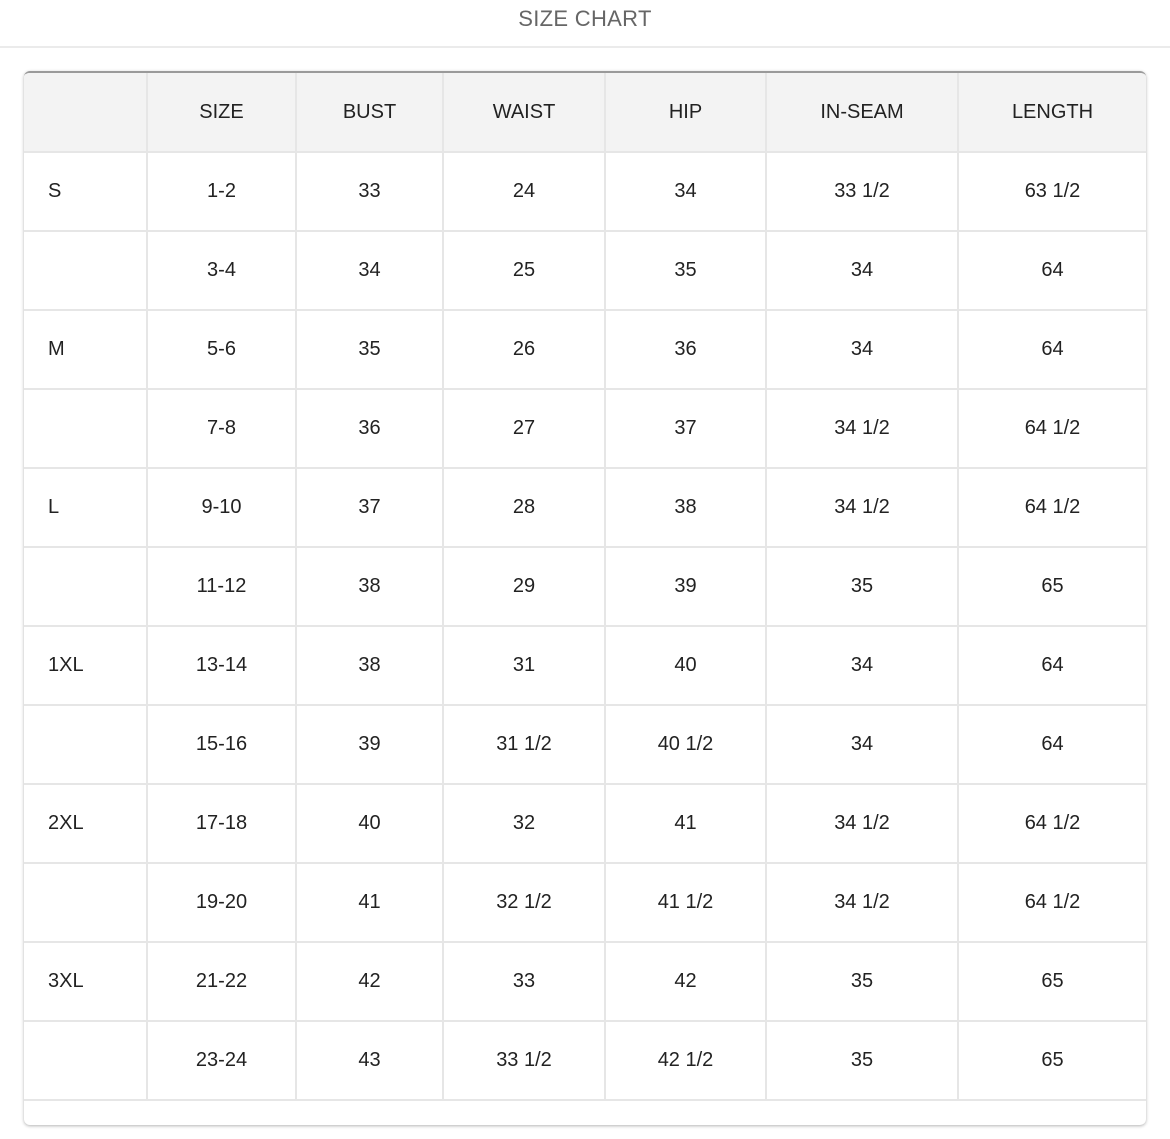  I want to click on column-header-length: LENGTH, so click(1051, 113).